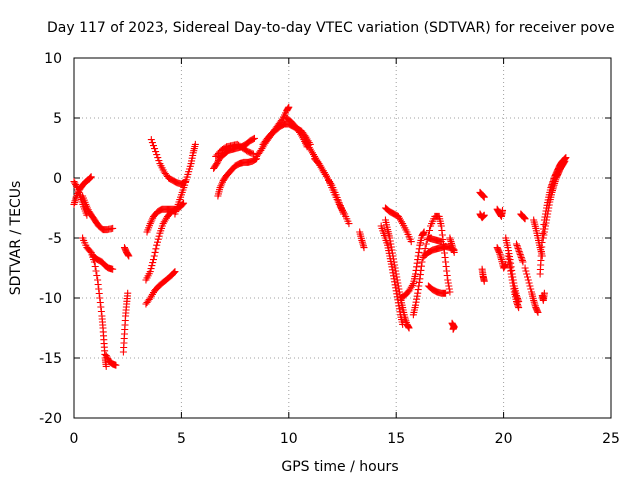 This screenshot has height=480, width=640. What do you see at coordinates (55, 239) in the screenshot?
I see `y-tick-label: -5` at bounding box center [55, 239].